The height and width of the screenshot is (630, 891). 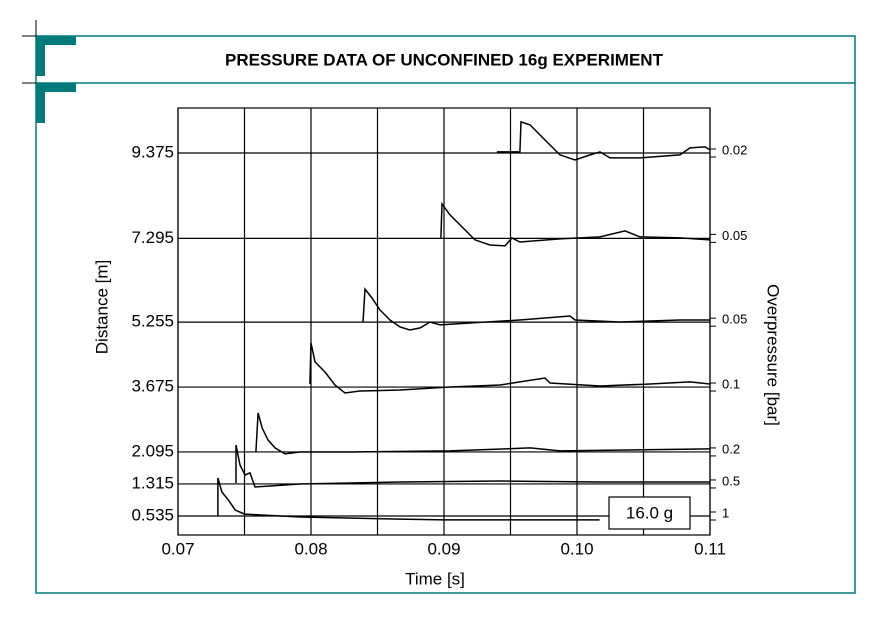 What do you see at coordinates (152, 450) in the screenshot?
I see `y-tick-label: 2.095` at bounding box center [152, 450].